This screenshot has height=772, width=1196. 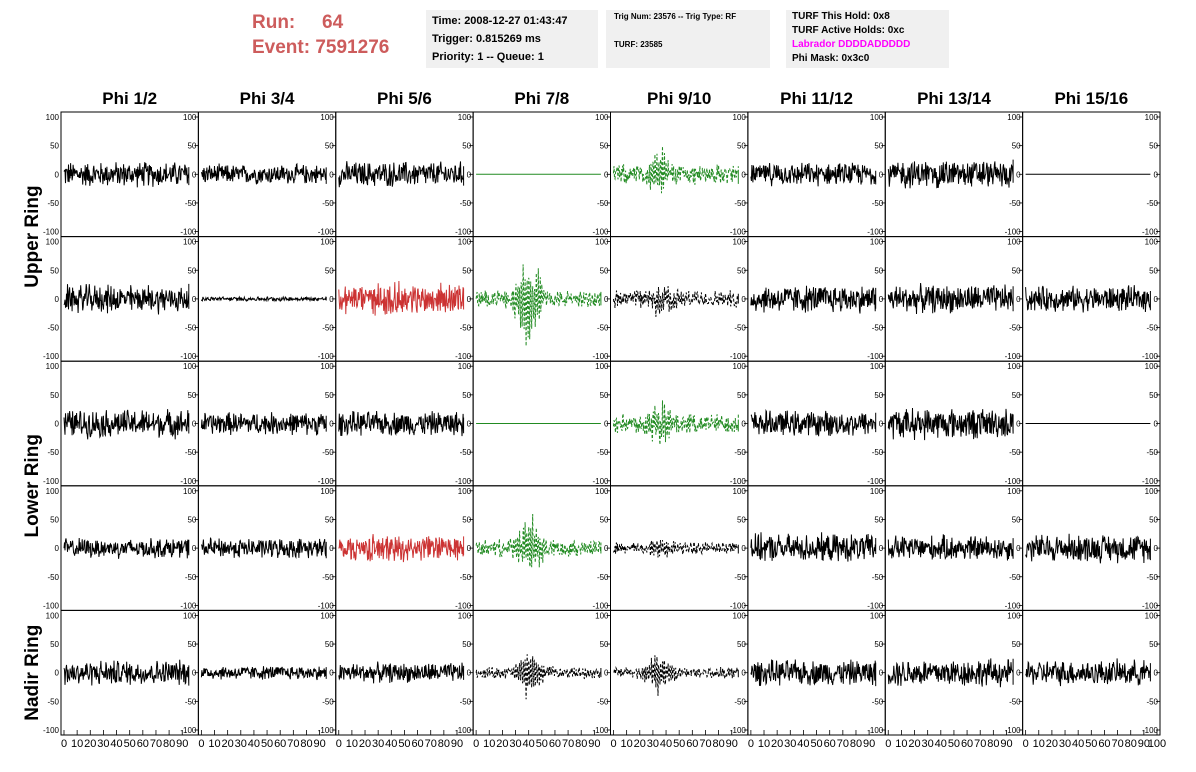 I want to click on trigger-text: Trigger: 0.815269 ms, so click(x=486, y=39).